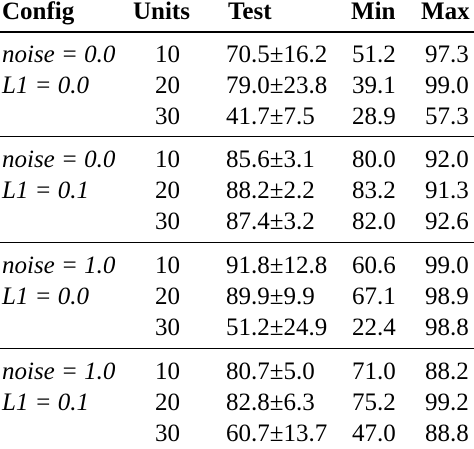 This screenshot has height=449, width=474. I want to click on min-cell: 28.9, so click(374, 116).